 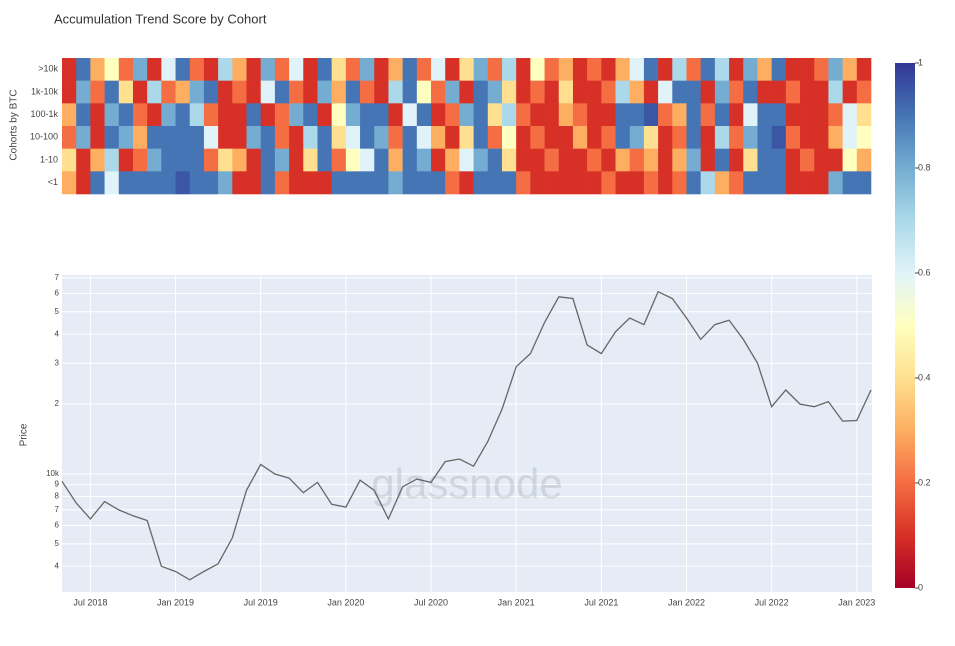 I want to click on y-tick-label: 4, so click(x=57, y=565).